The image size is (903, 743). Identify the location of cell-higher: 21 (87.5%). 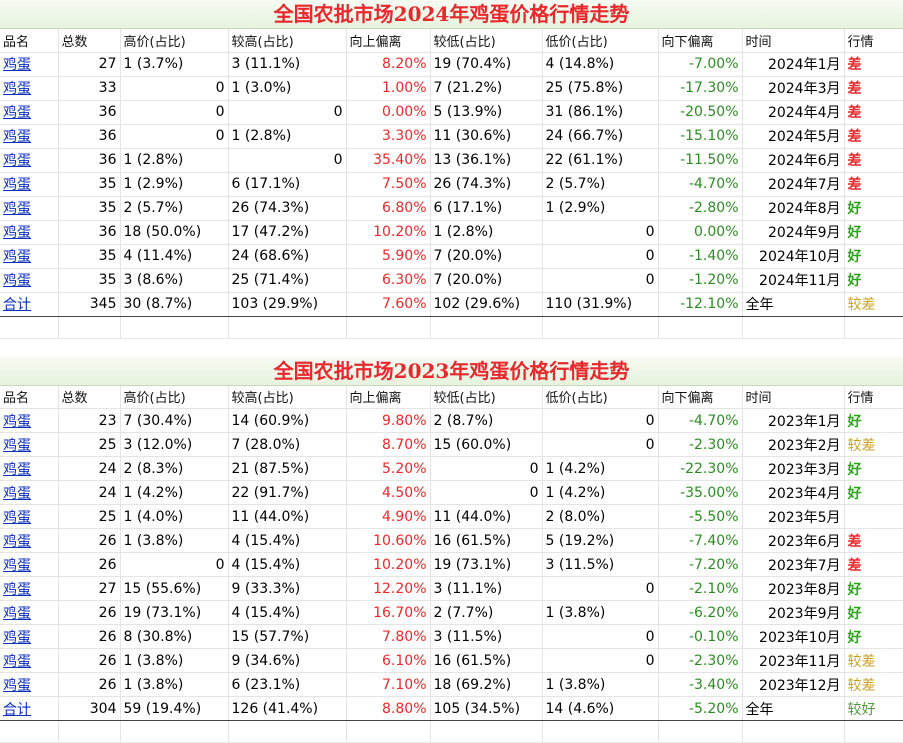
(287, 469).